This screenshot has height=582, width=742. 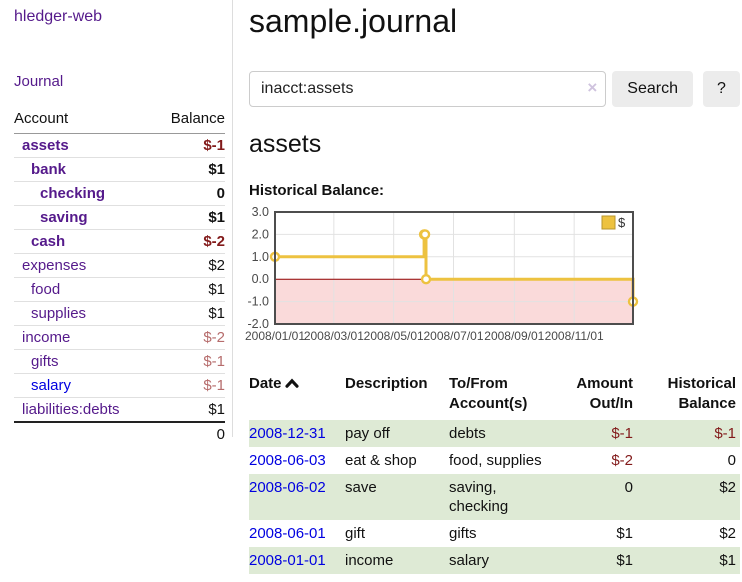 What do you see at coordinates (494, 533) in the screenshot?
I see `register-row: 2008-06-01 gift gifts $1 $2` at bounding box center [494, 533].